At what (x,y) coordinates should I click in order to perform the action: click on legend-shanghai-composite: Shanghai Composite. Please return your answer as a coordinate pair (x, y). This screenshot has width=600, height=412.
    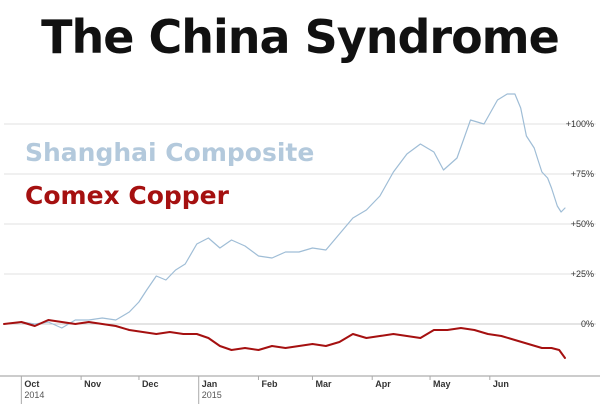
    Looking at the image, I should click on (170, 152).